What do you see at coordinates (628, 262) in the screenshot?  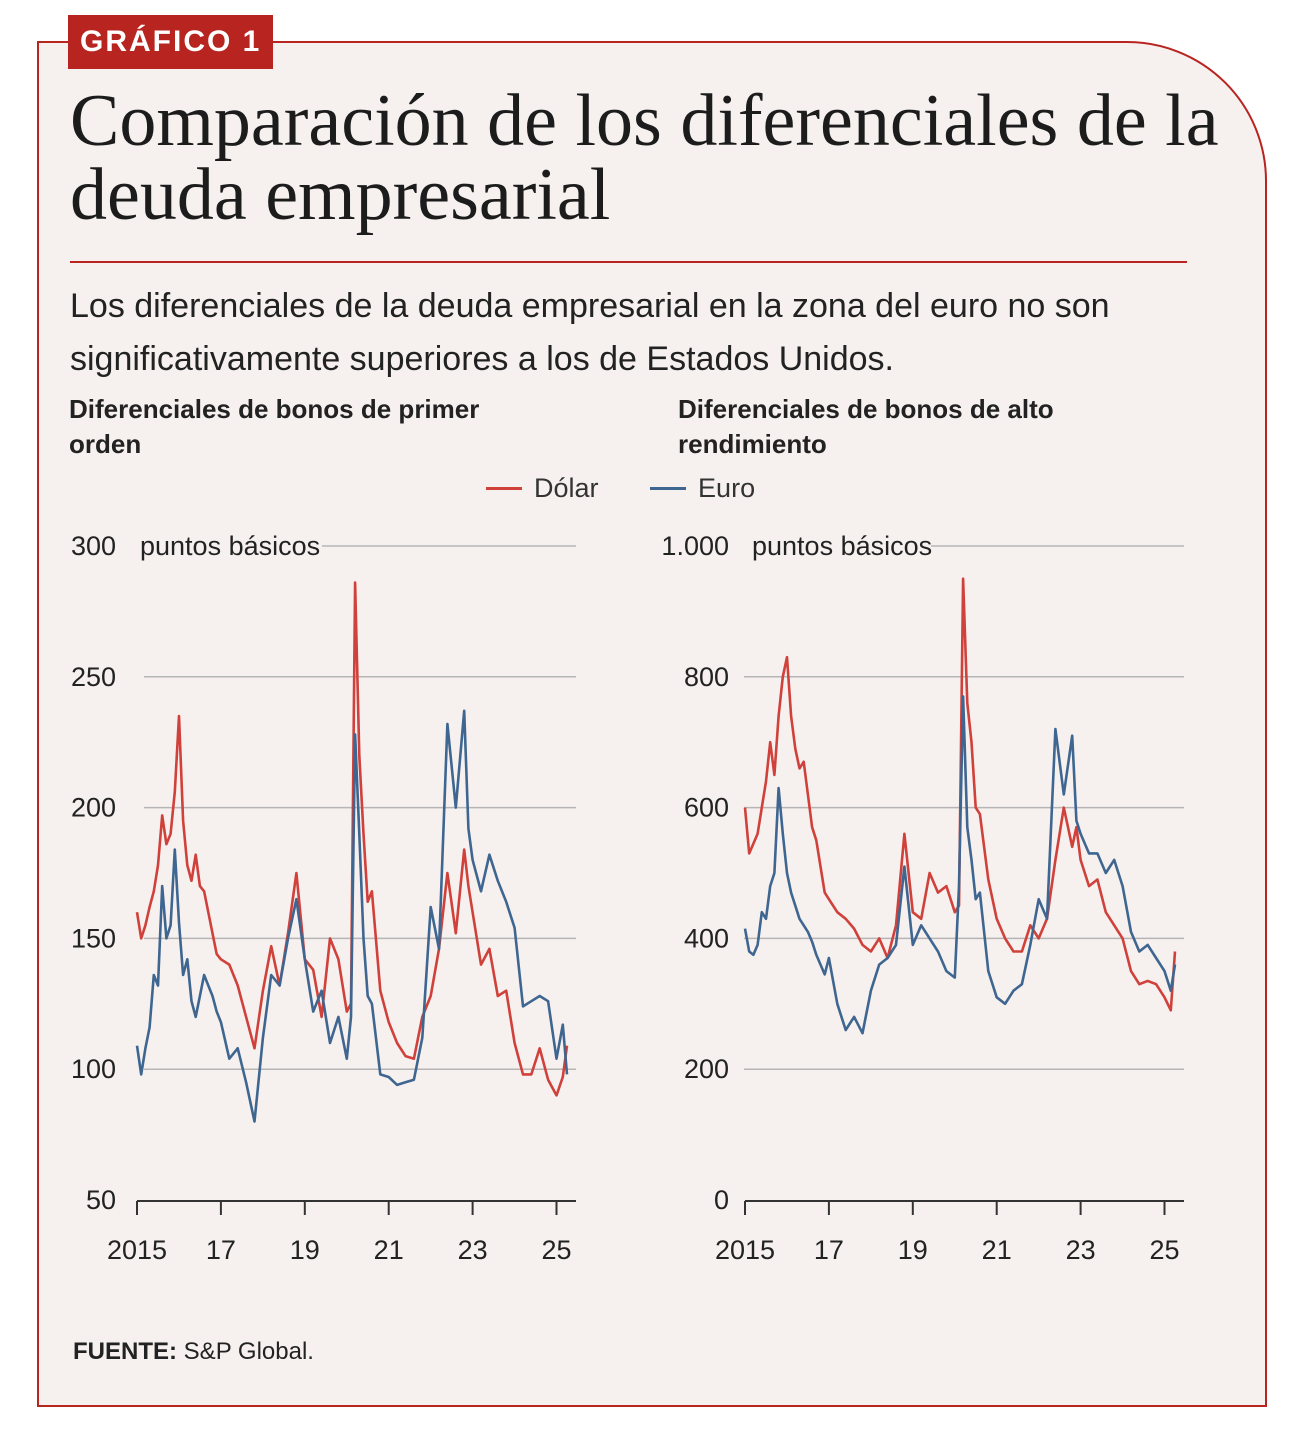 I see `title-divider` at bounding box center [628, 262].